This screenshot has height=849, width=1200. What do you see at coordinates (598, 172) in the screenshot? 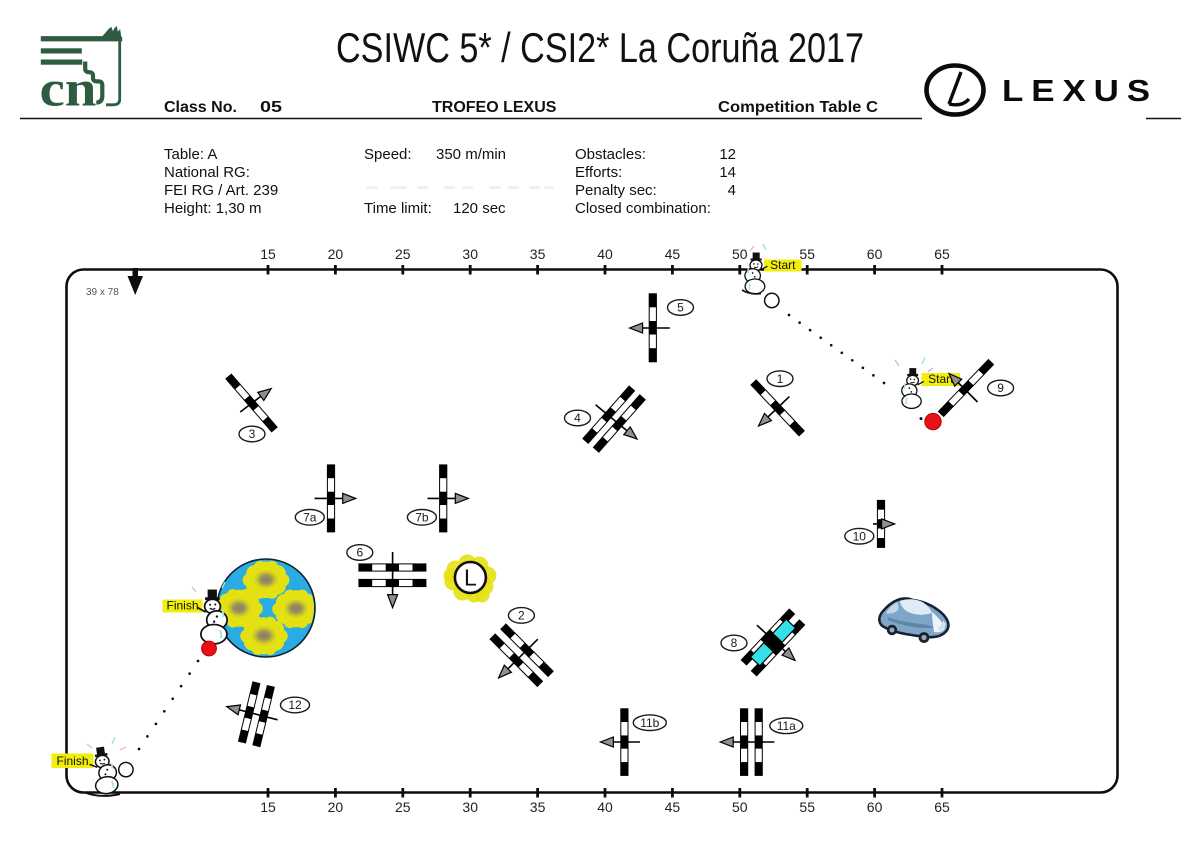
I see `svg-text: Efforts:` at bounding box center [598, 172].